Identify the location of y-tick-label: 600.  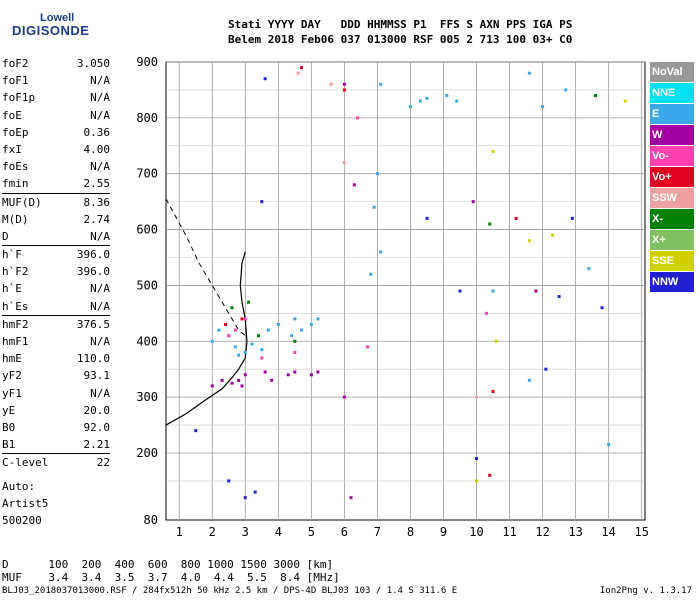
(147, 230).